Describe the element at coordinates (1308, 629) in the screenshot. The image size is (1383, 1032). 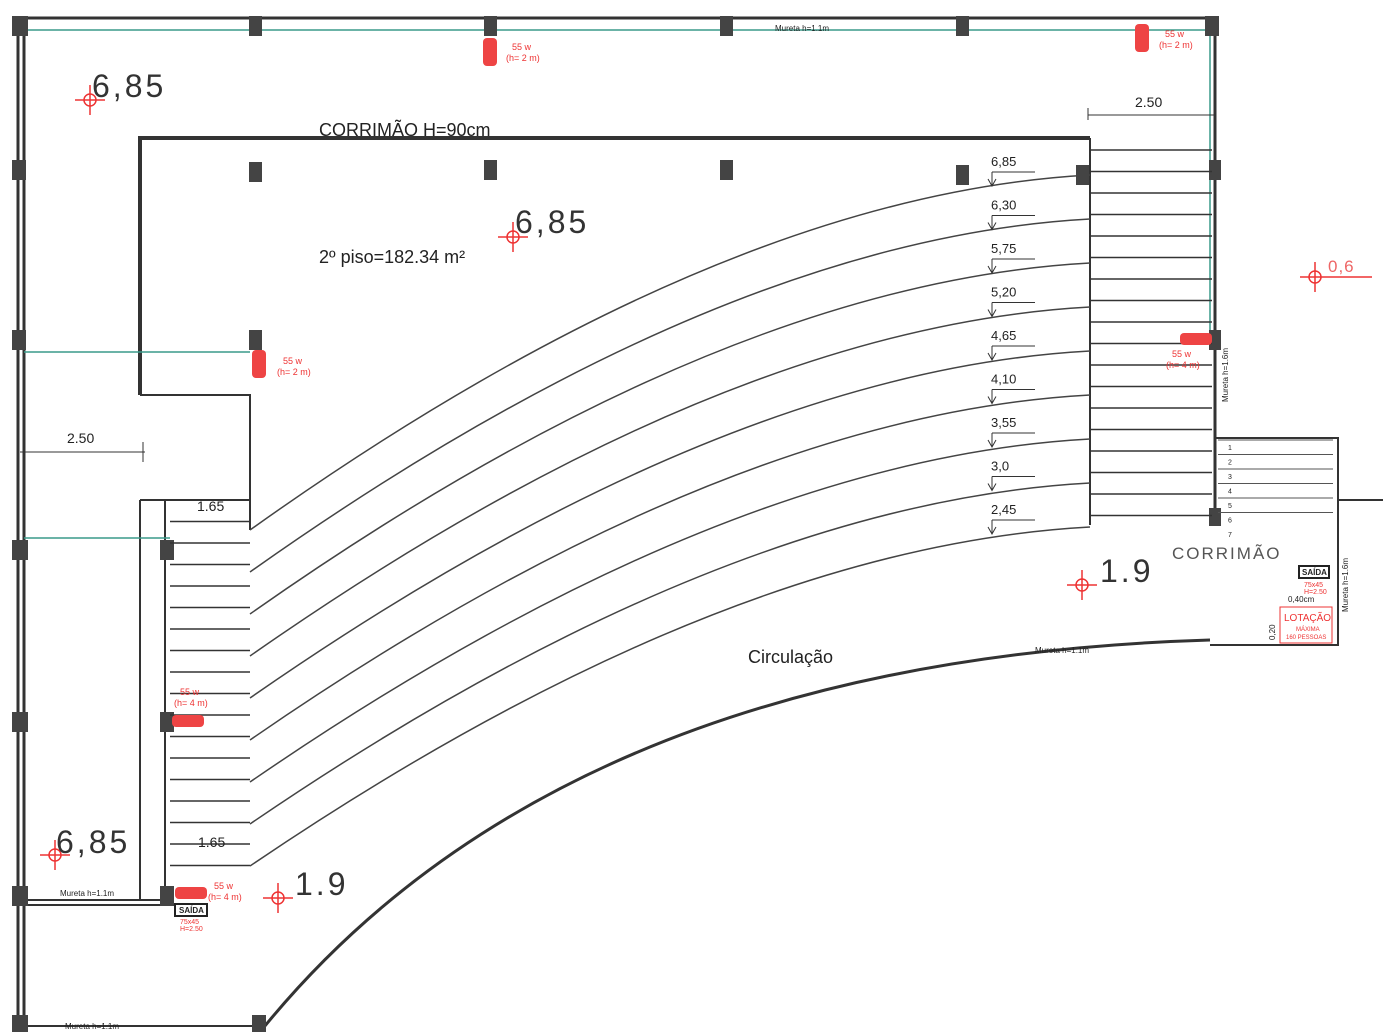
I see `capacity-text: MÁXIMA` at that location.